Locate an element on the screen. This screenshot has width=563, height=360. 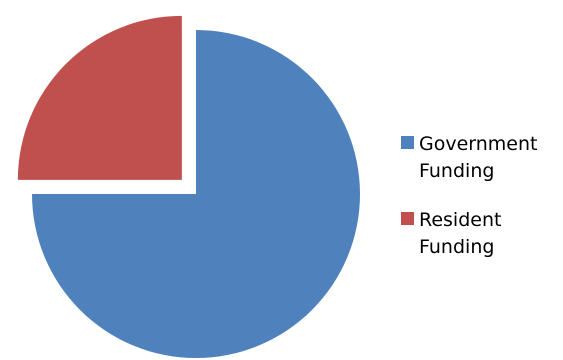
legend-label-2-line-2: Funding is located at coordinates (456, 247).